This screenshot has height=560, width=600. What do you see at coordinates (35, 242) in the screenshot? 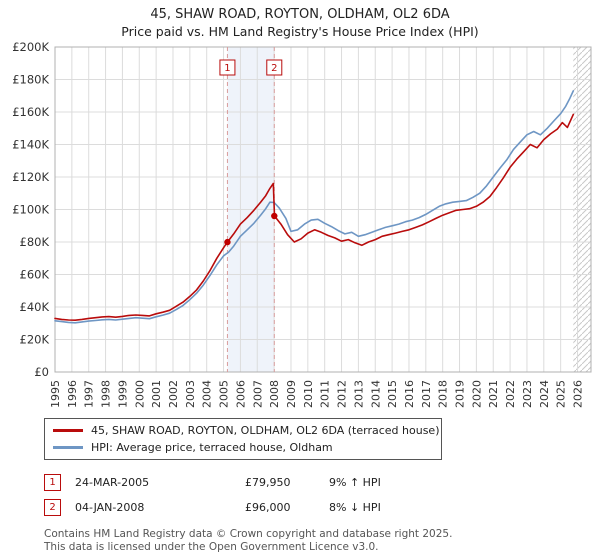
I see `y-axis-label: £80K` at bounding box center [35, 242].